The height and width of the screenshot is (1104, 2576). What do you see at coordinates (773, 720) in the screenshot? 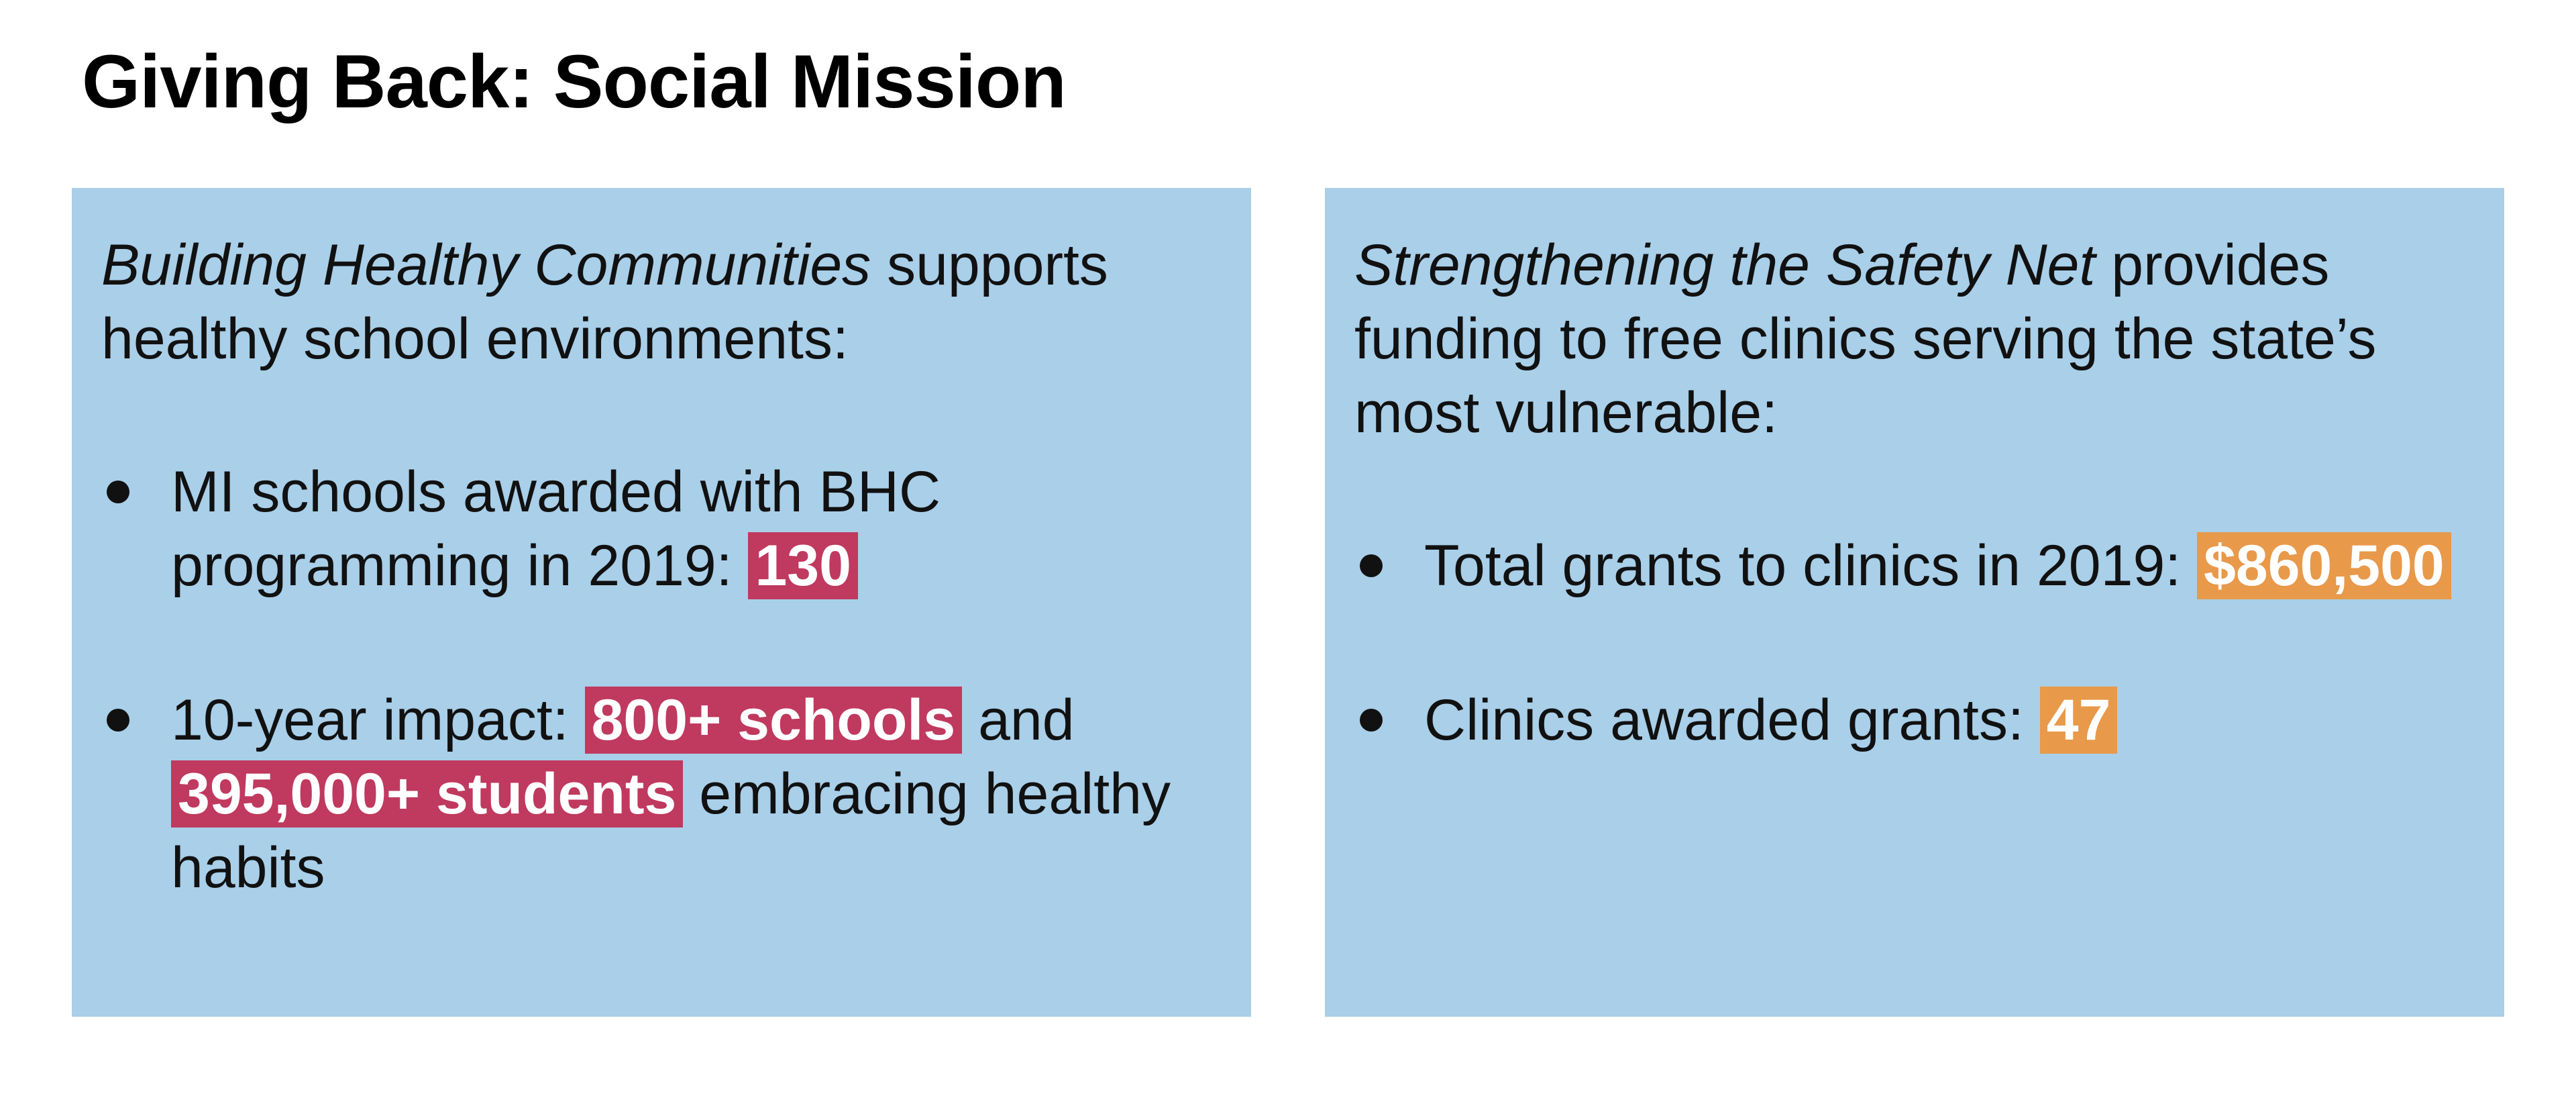
I see `bhc-impact-schools-value: 800+ schools` at bounding box center [773, 720].